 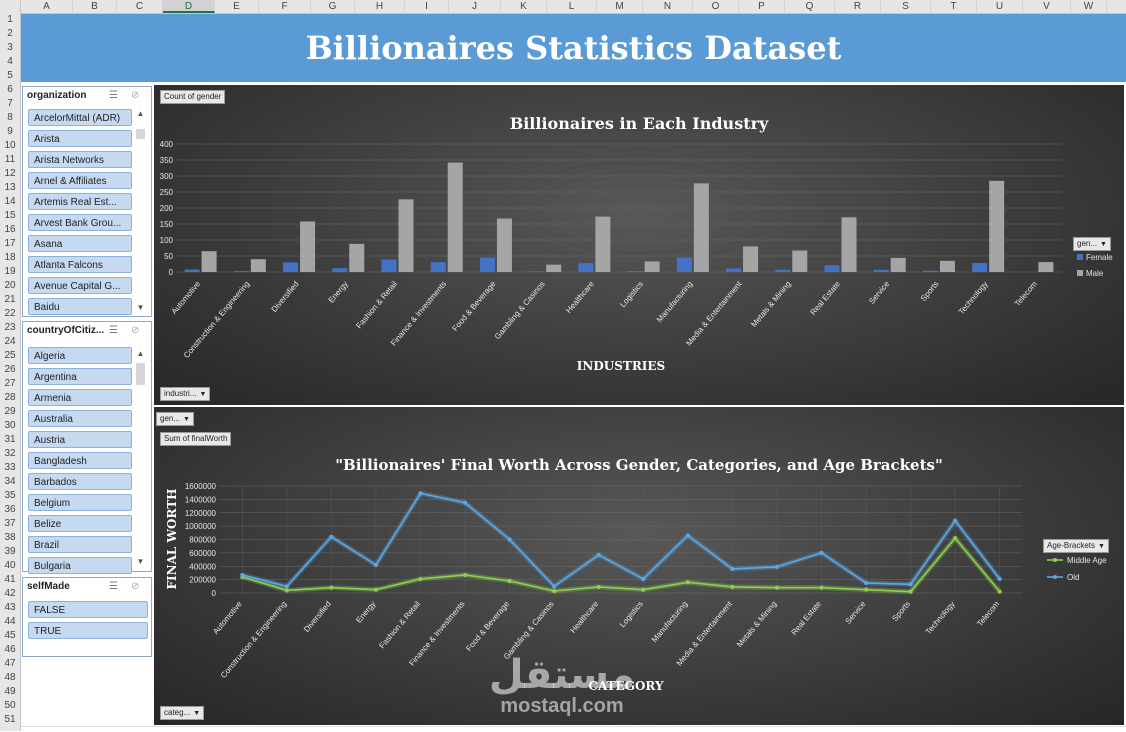 I want to click on slicer-item: Arista Networks, so click(x=80, y=159).